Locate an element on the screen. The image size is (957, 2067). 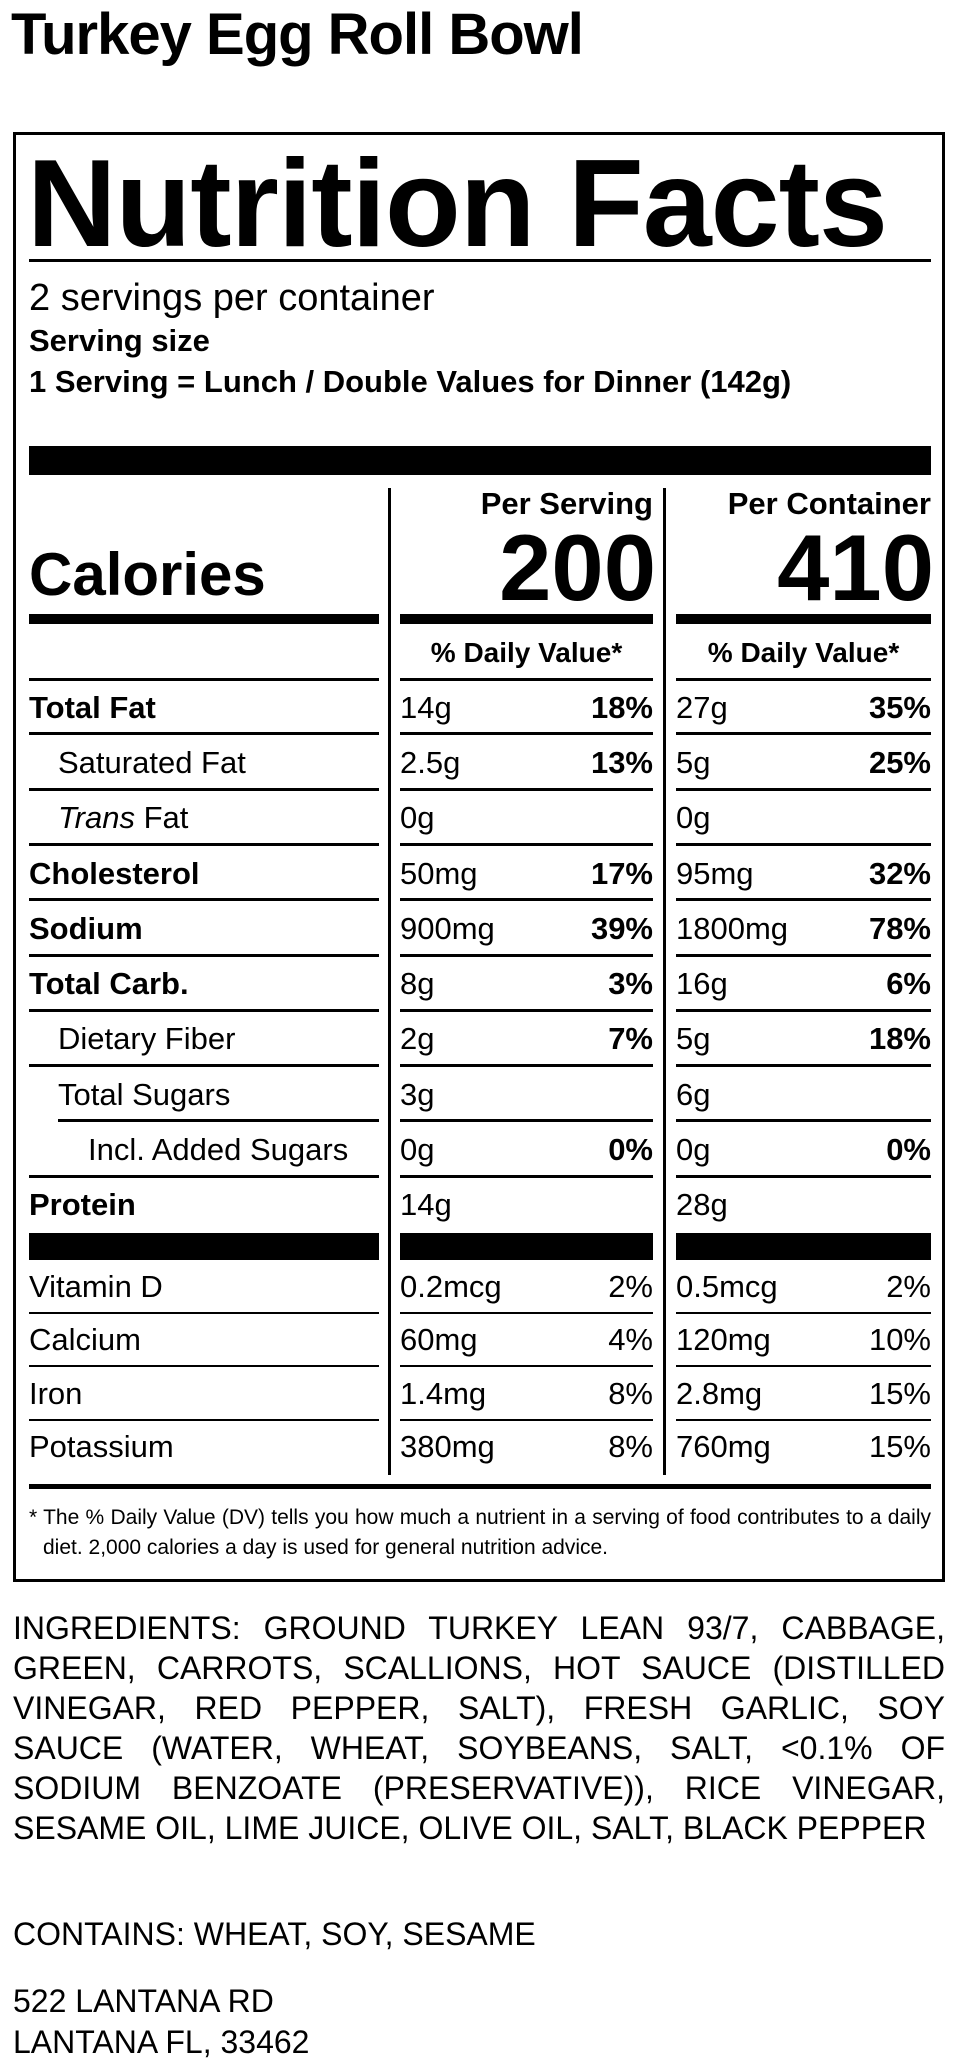
nutrient-name: Calcium is located at coordinates (85, 1340).